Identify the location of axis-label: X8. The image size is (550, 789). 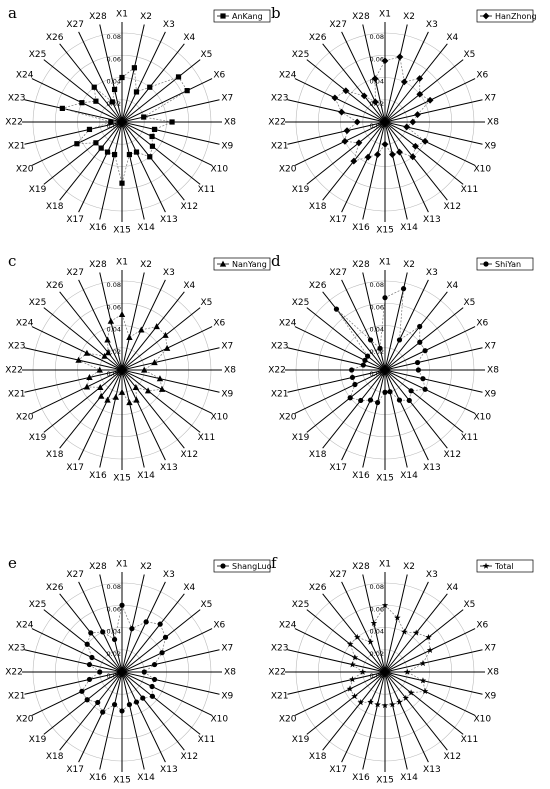
(230, 123).